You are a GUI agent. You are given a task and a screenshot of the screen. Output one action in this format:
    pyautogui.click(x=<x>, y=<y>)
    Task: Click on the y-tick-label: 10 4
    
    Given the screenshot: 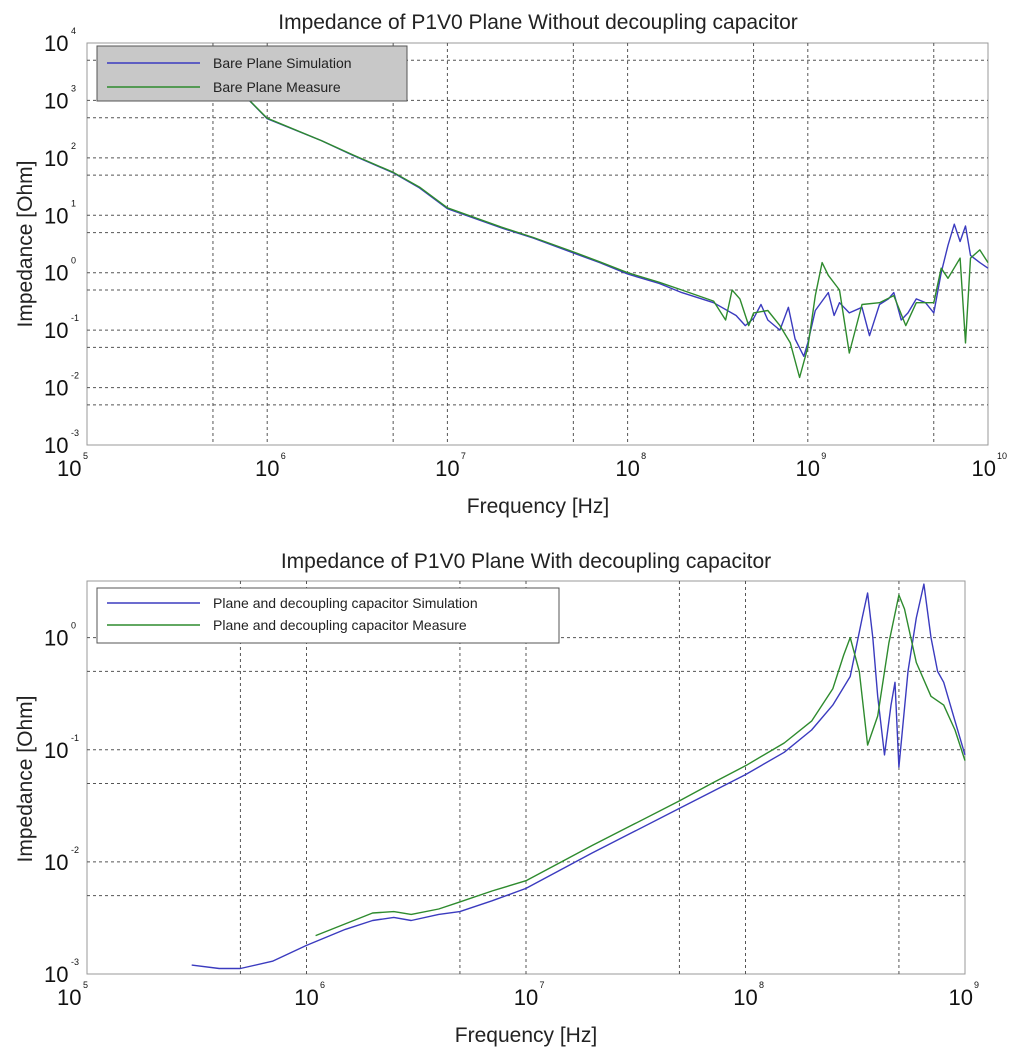 What is the action you would take?
    pyautogui.click(x=60, y=41)
    